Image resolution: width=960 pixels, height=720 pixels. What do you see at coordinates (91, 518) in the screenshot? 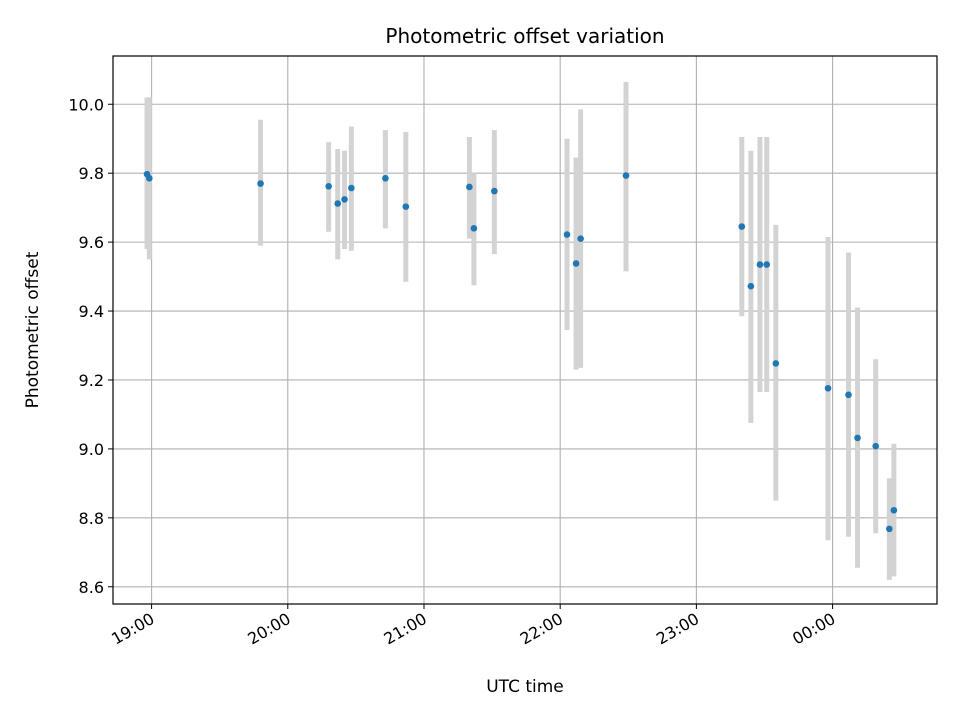
I see `y-tick-label: 8.8` at bounding box center [91, 518].